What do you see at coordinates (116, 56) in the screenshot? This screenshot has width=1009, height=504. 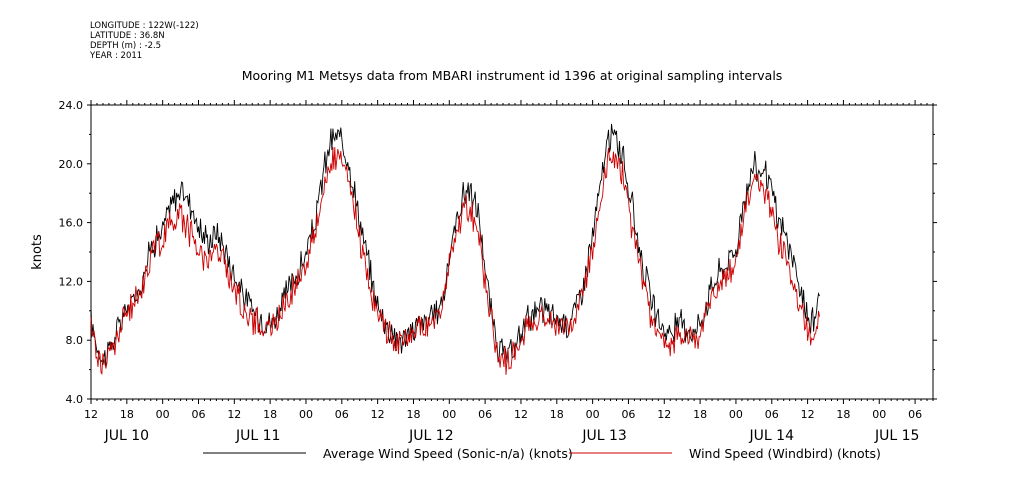 I see `metadata-year: YEAR : 2011` at bounding box center [116, 56].